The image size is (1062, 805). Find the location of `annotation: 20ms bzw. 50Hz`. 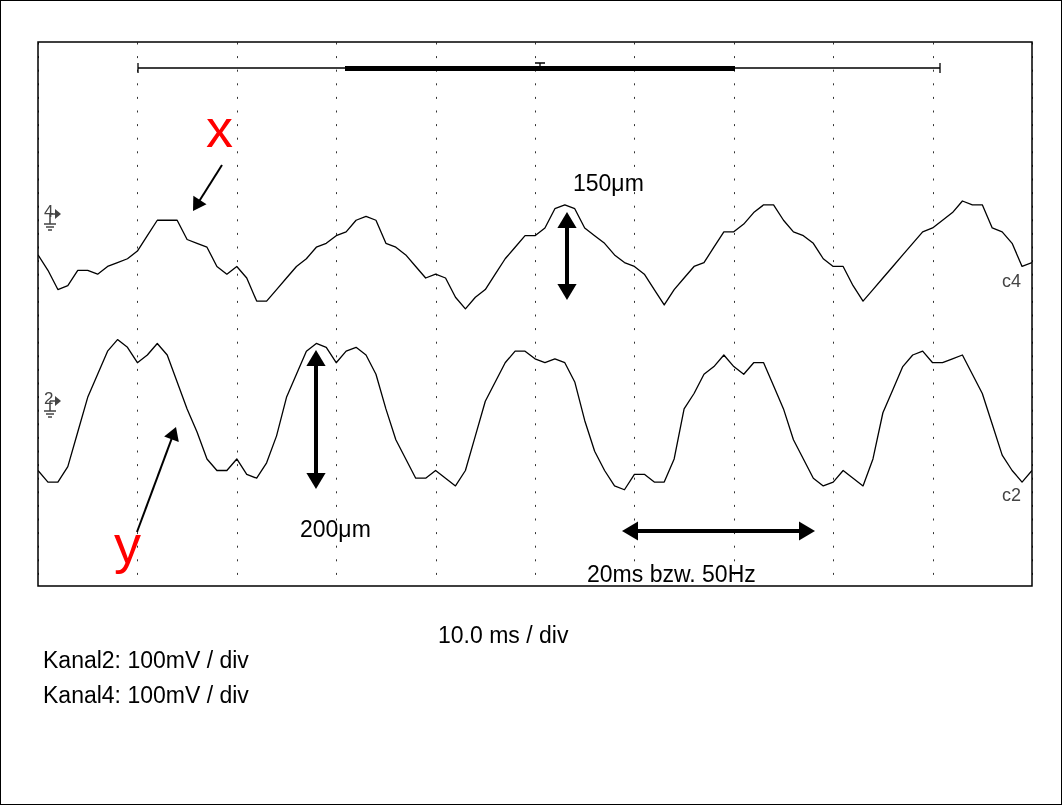

annotation: 20ms bzw. 50Hz is located at coordinates (671, 574).